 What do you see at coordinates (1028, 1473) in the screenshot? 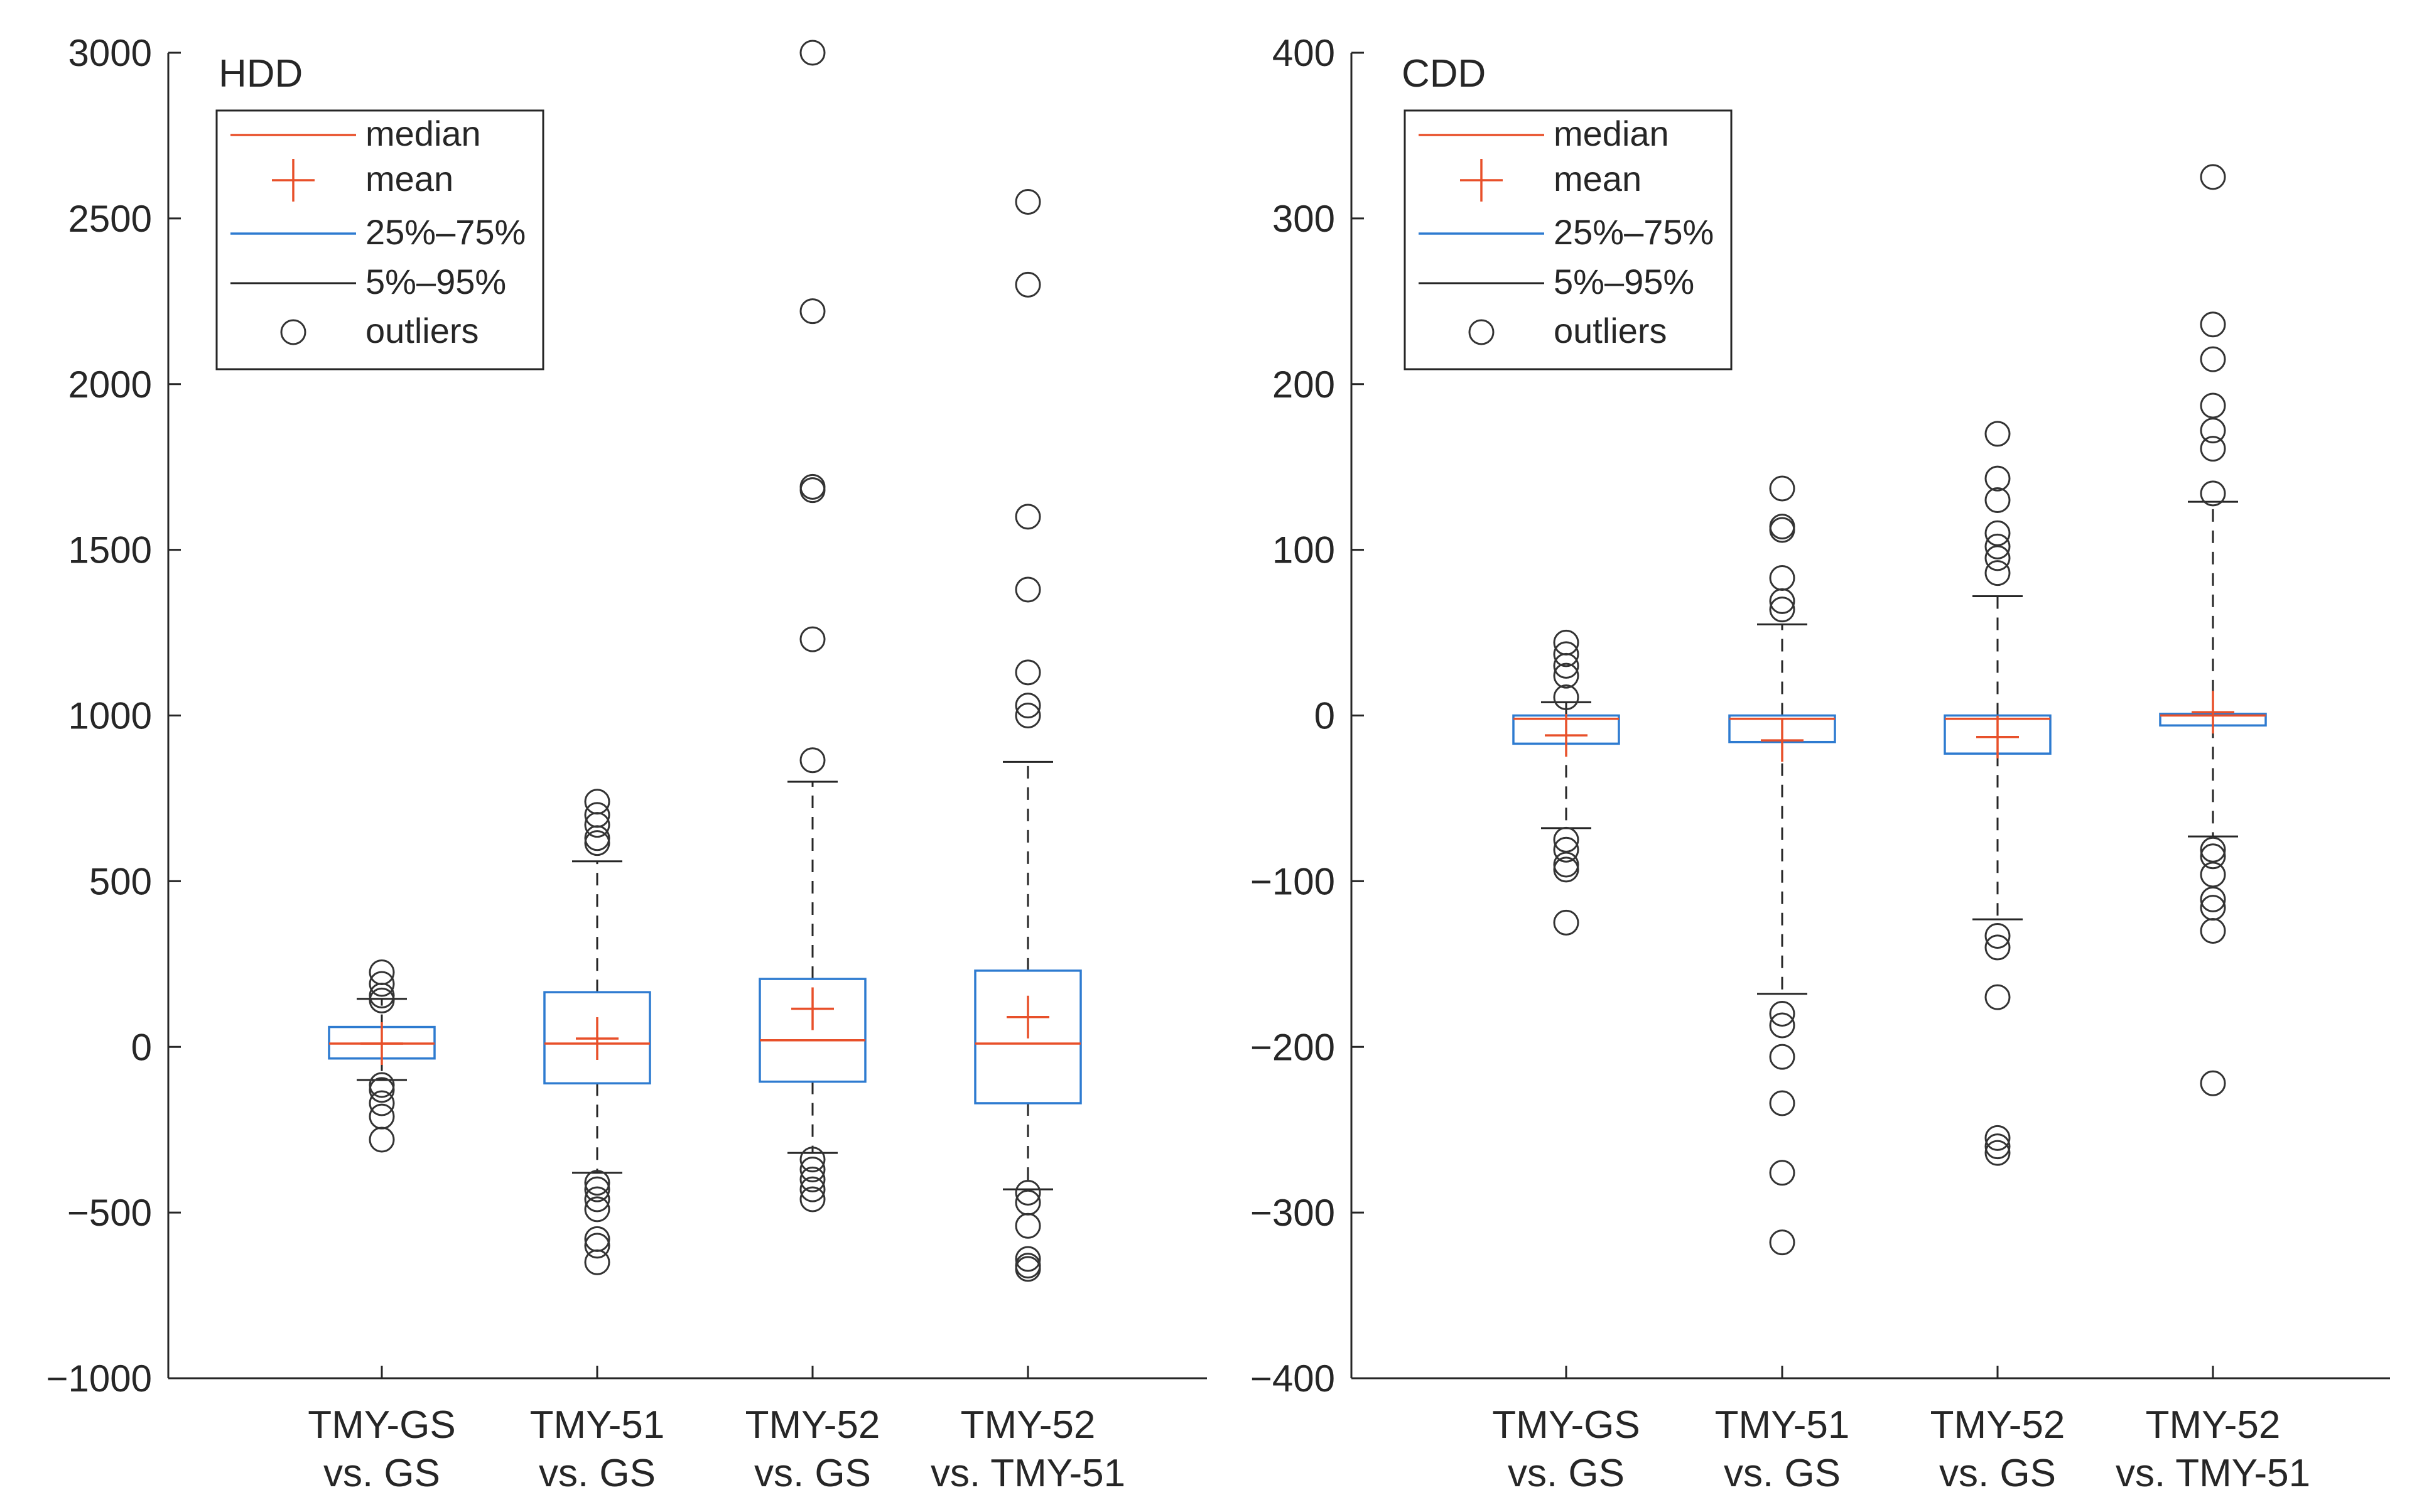
I see `x-tick-label: vs. TMY-51` at bounding box center [1028, 1473].